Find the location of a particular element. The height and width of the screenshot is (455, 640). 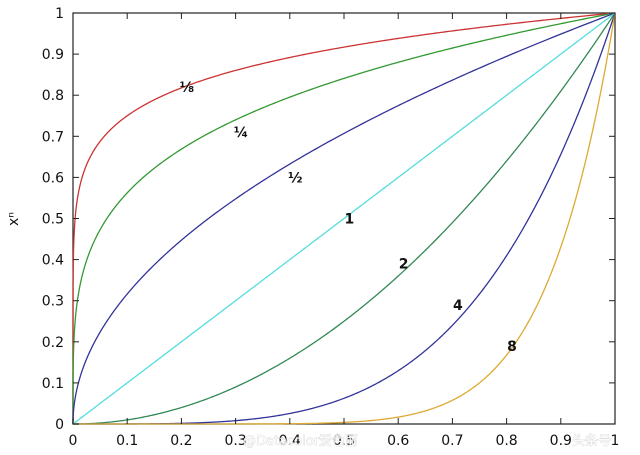

x-tick-label: 0.3 is located at coordinates (235, 441).